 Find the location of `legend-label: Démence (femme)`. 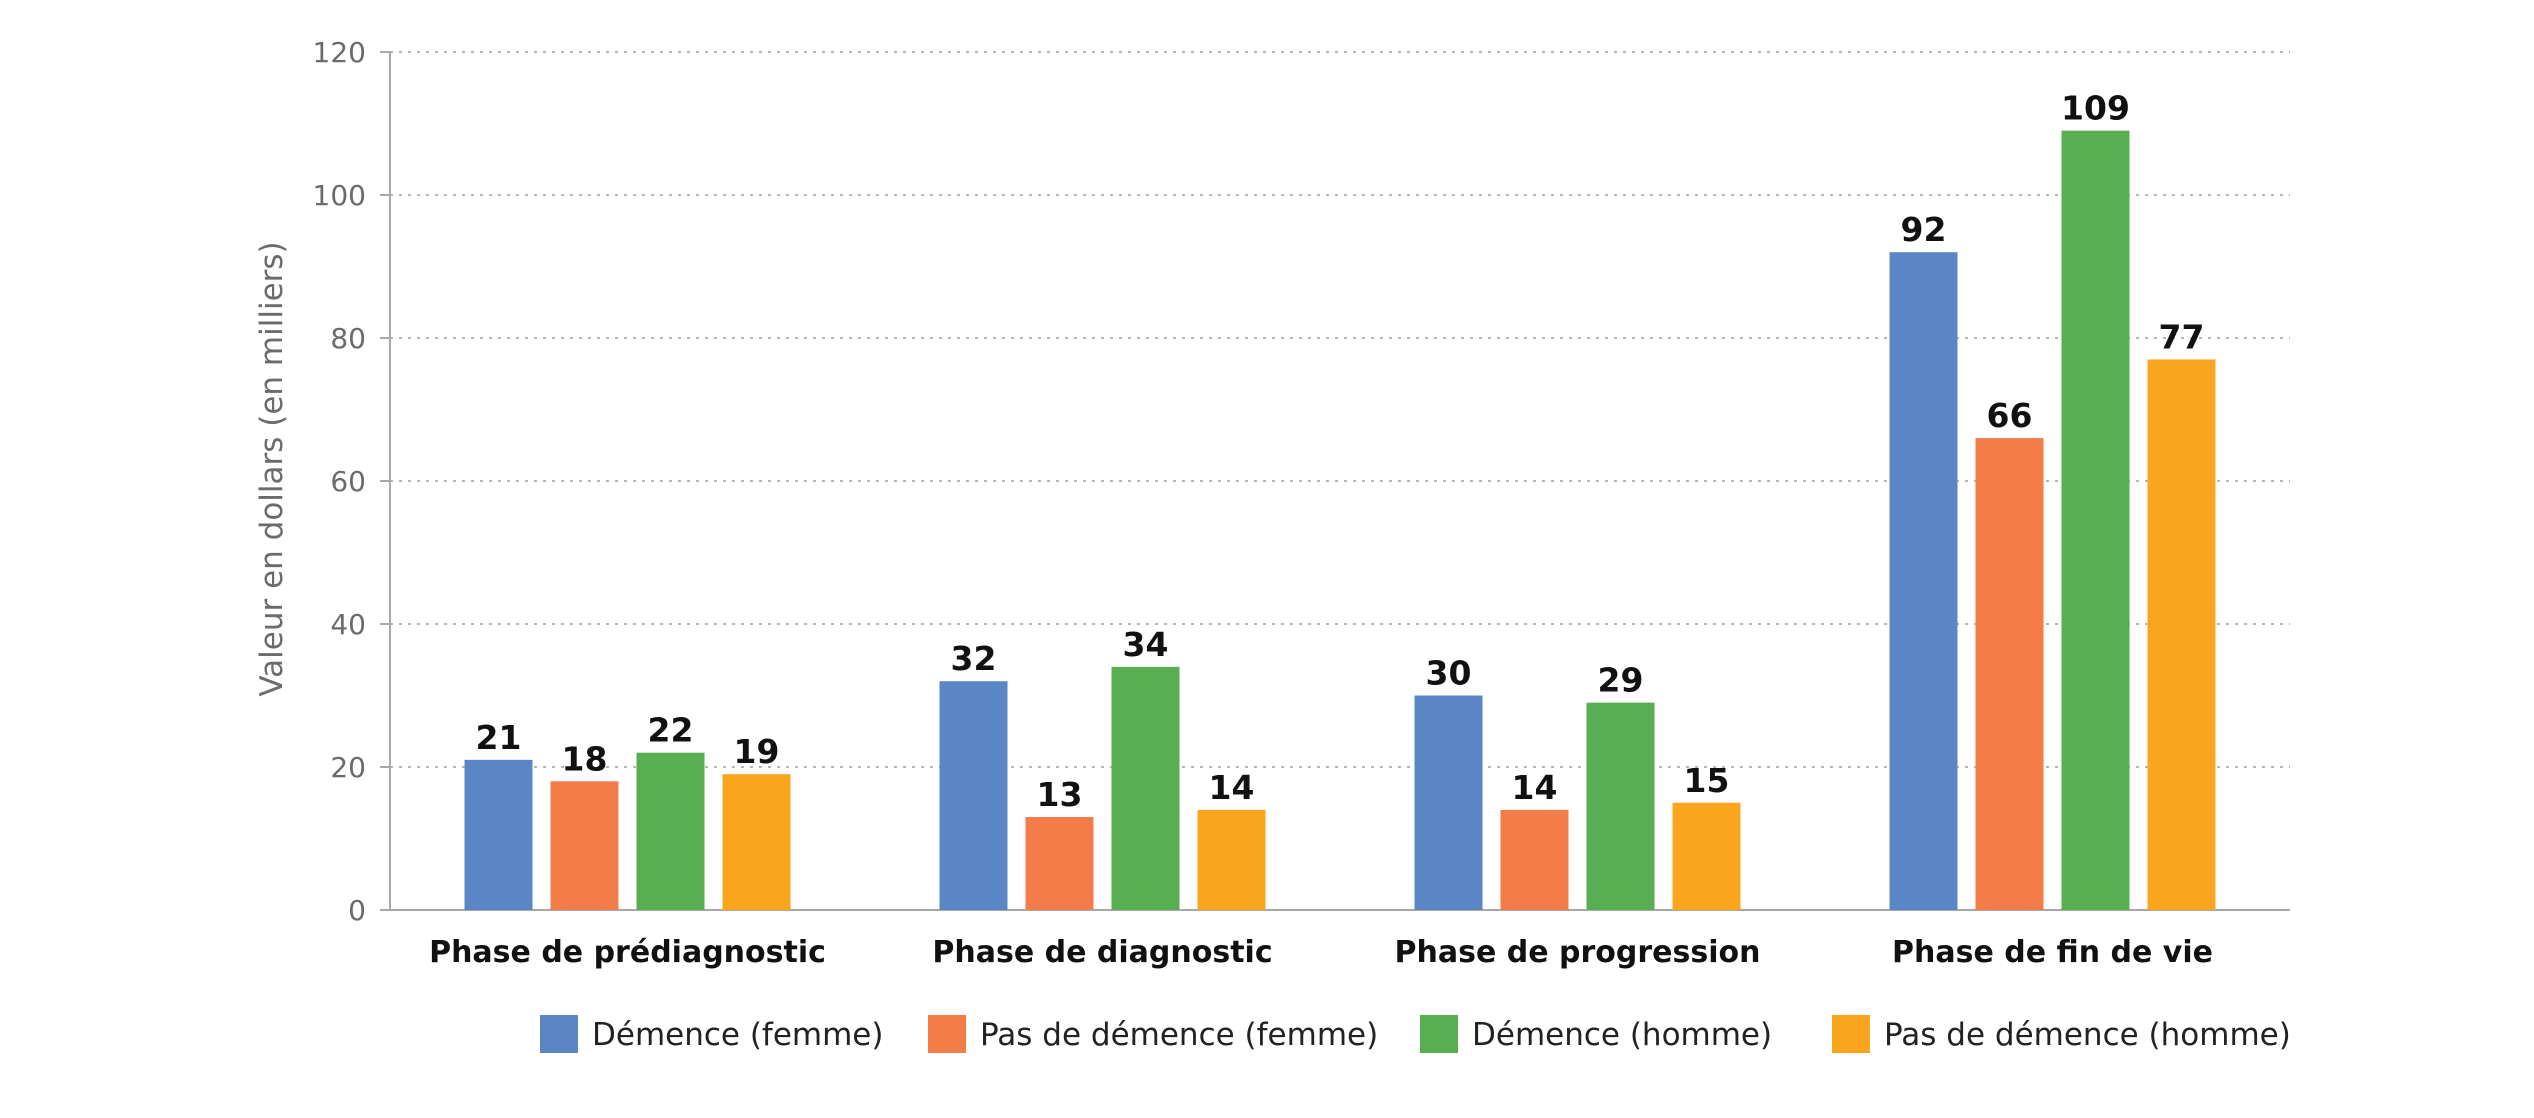

legend-label: Démence (femme) is located at coordinates (737, 1035).